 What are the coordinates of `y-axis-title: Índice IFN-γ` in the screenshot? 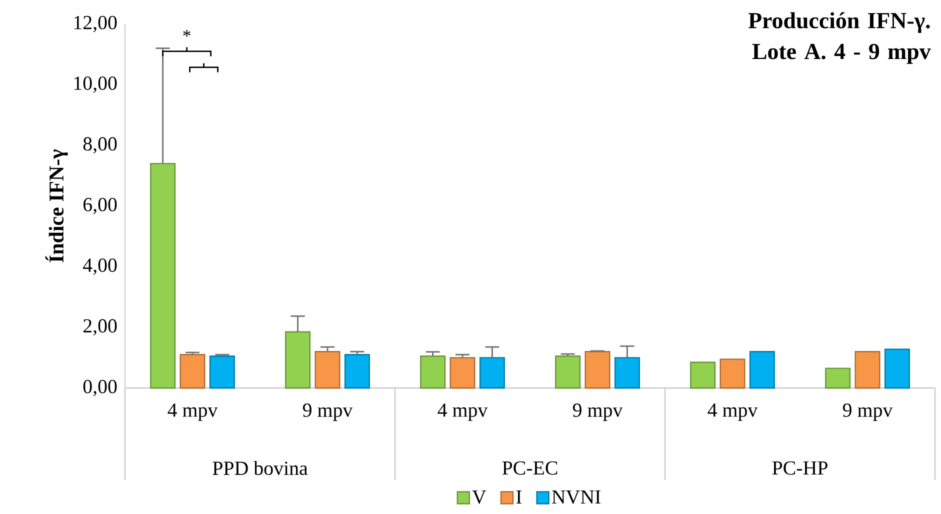 It's located at (56, 205).